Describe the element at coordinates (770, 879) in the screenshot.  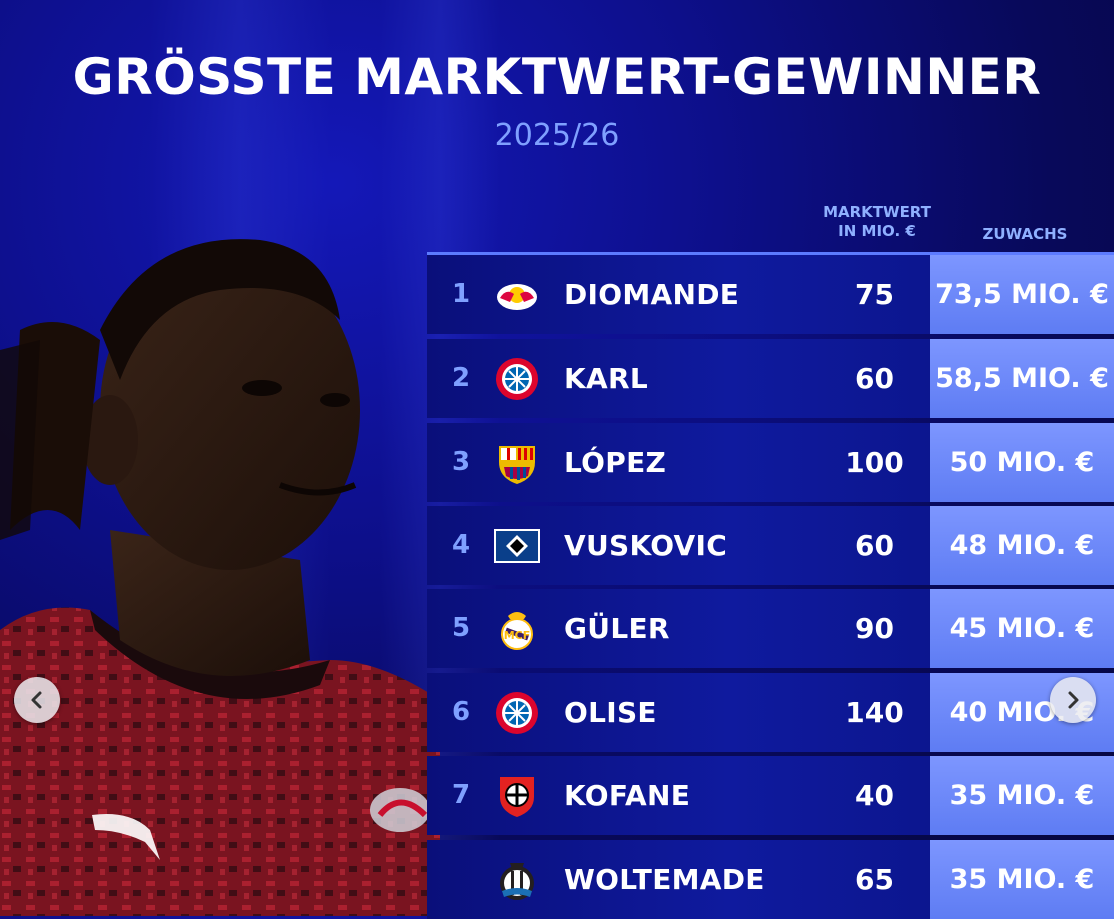
I see `table-row: WOLTEMADE 65 35 MIO. €` at that location.